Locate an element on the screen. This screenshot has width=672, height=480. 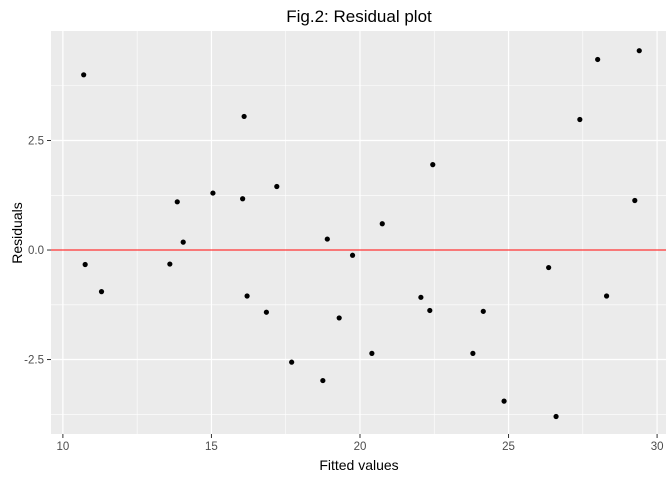
y-axis-ticks: -2.5 0.0 2.5 is located at coordinates (37, 251).